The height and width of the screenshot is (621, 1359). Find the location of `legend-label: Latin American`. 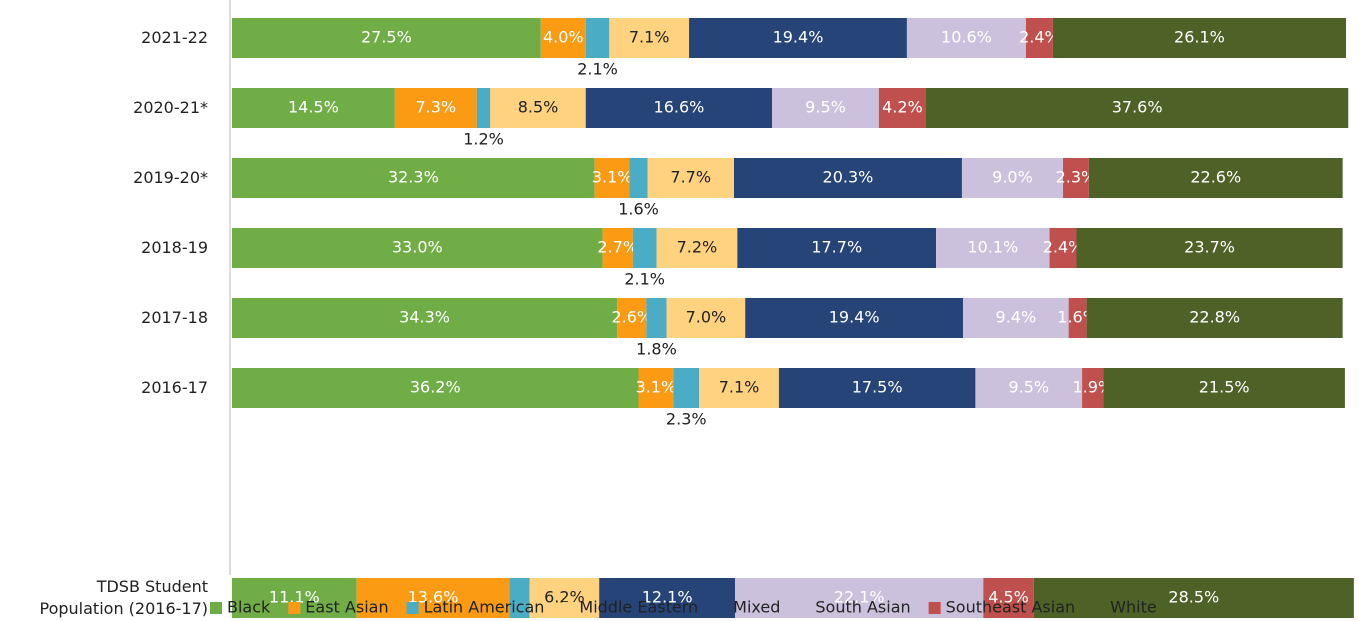

legend-label: Latin American is located at coordinates (484, 607).